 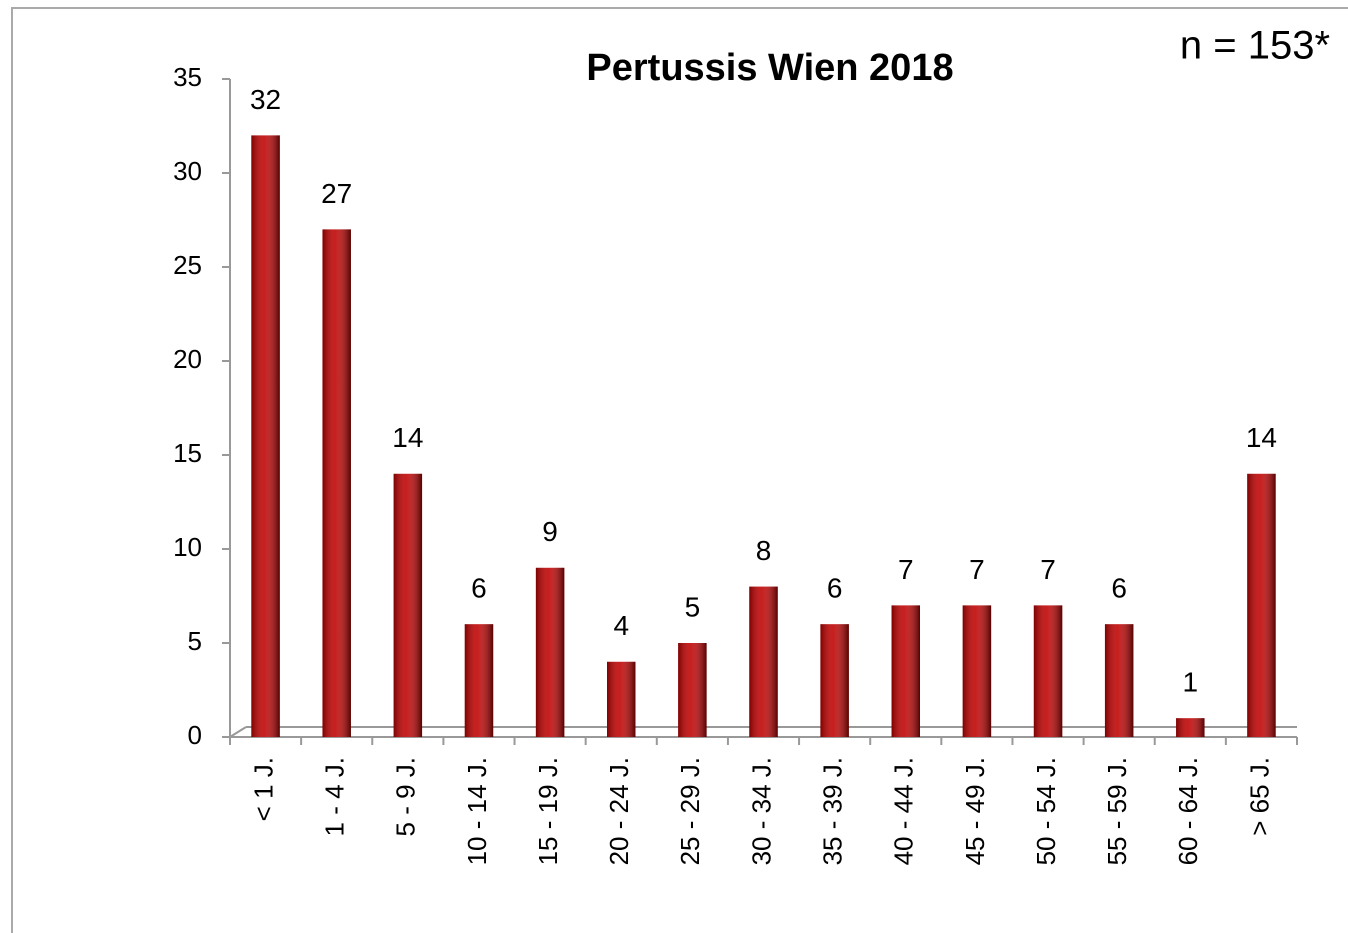 What do you see at coordinates (761, 811) in the screenshot?
I see `x-tick-label: 30 - 34 J.` at bounding box center [761, 811].